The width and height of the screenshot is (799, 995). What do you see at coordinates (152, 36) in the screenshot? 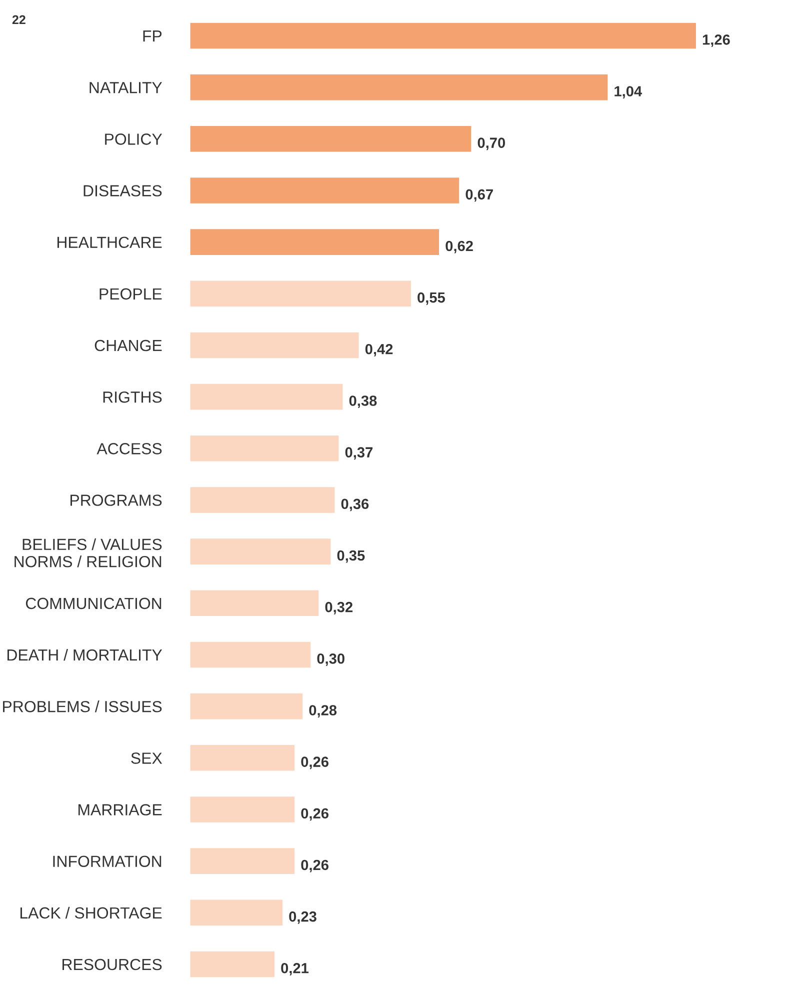
I see `y-tick-label: FP` at bounding box center [152, 36].